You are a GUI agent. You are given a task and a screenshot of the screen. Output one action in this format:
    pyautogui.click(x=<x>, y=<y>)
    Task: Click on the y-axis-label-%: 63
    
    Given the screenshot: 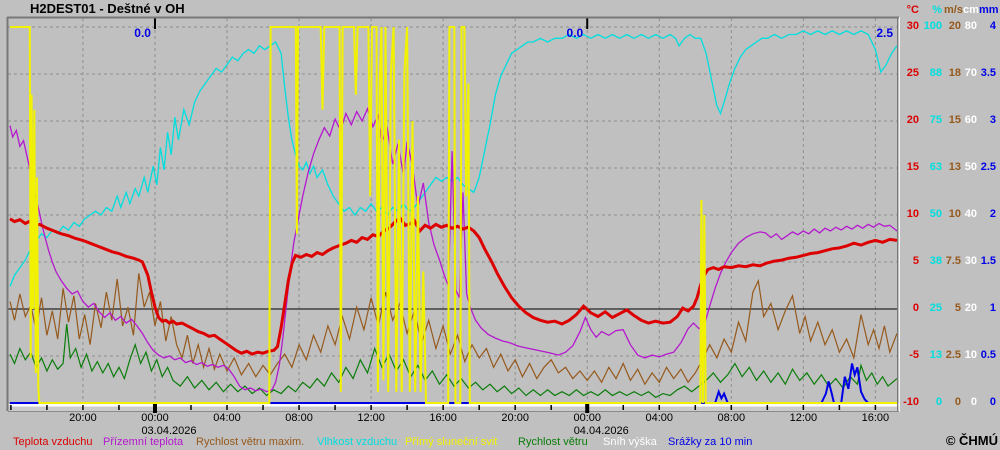 What is the action you would take?
    pyautogui.click(x=935, y=167)
    